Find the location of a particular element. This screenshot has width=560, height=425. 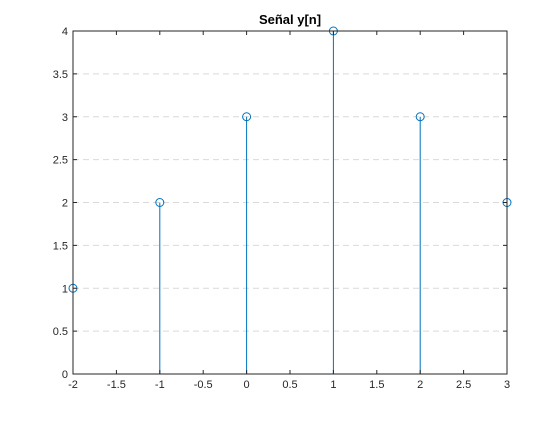

y-tick-label: 3.5 is located at coordinates (60, 75).